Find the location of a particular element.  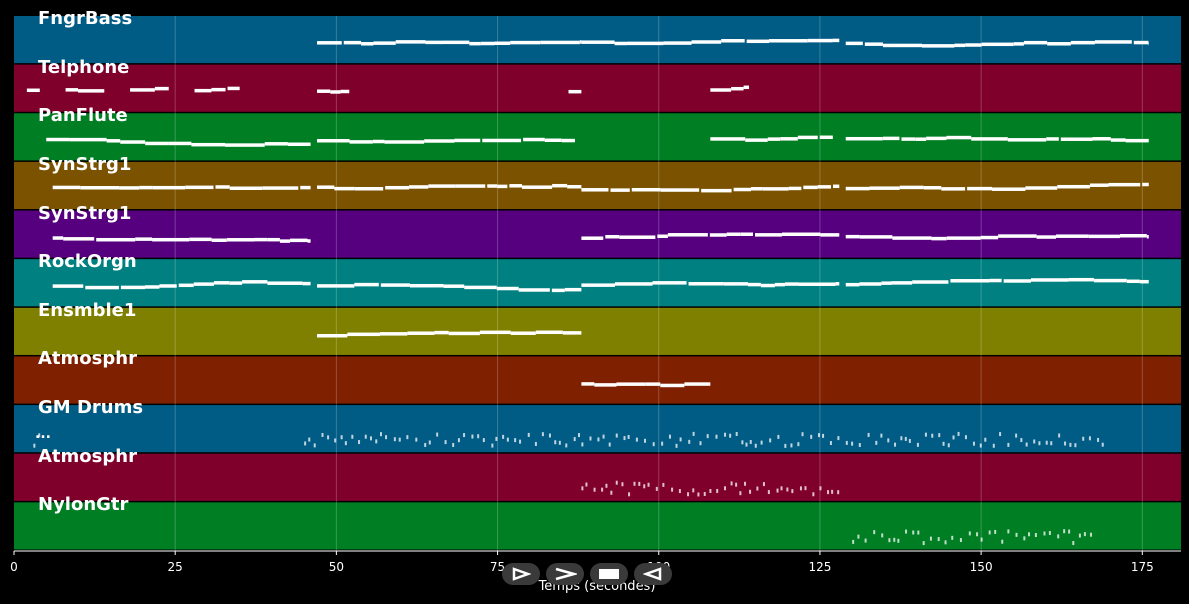

stop-button is located at coordinates (609, 574).